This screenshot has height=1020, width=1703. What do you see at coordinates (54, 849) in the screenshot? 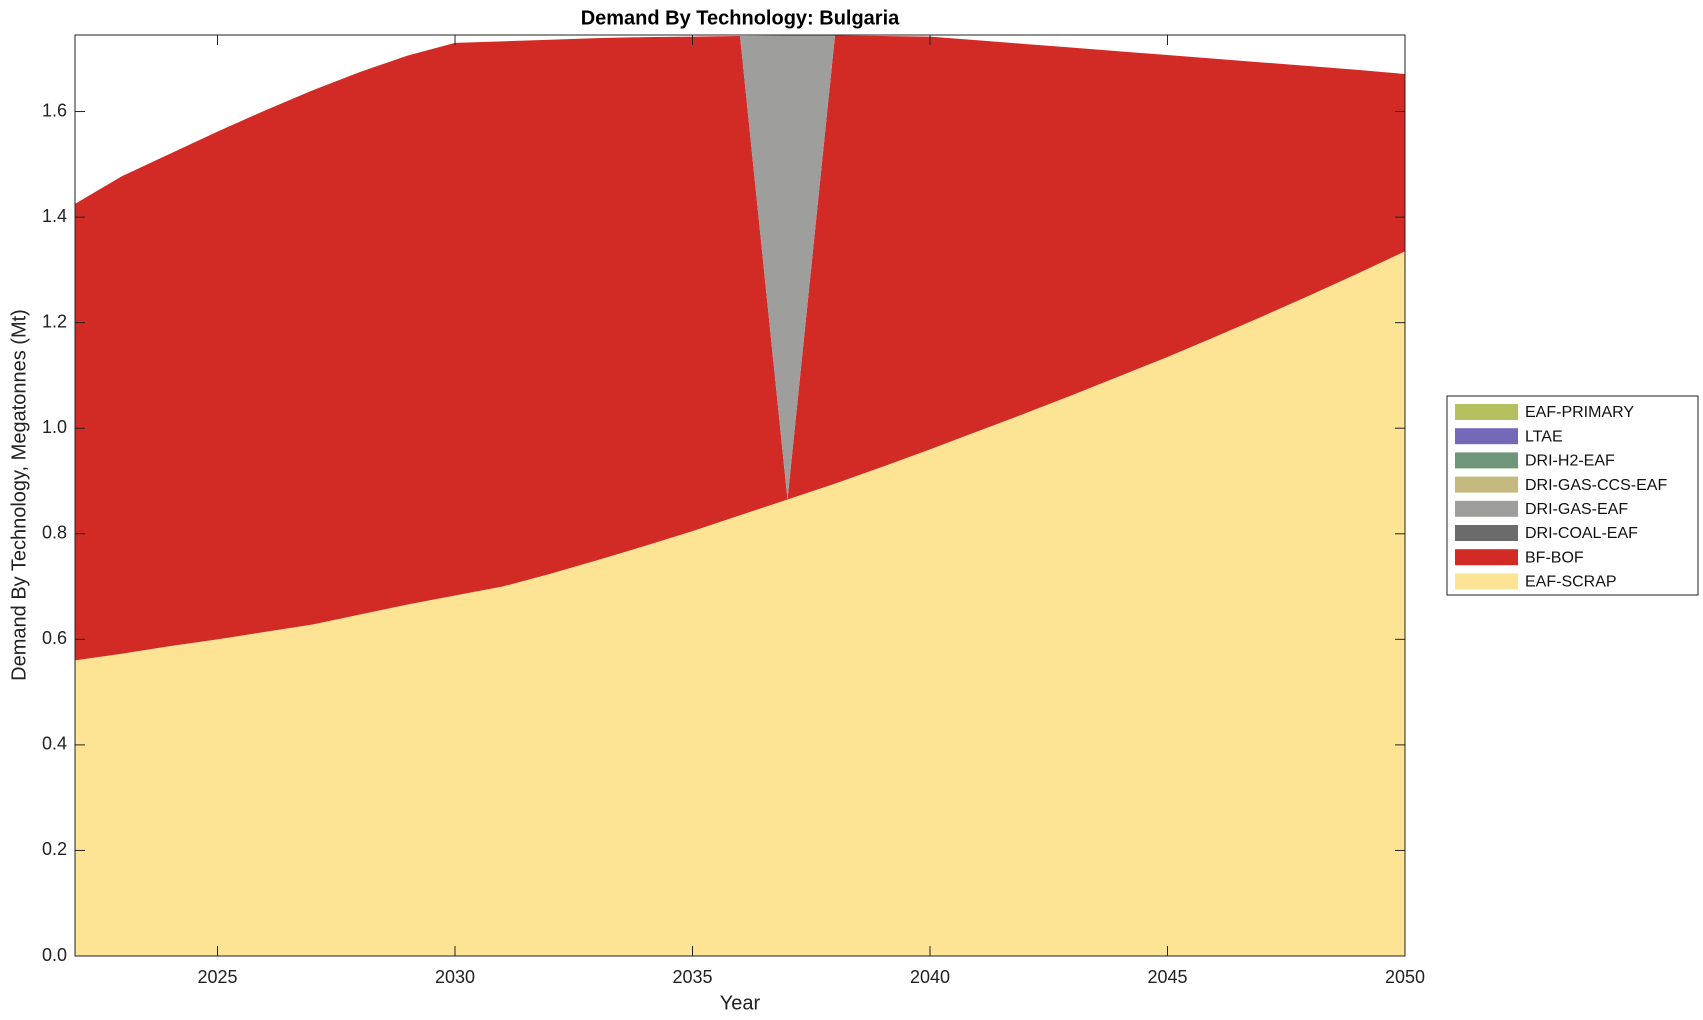
I see `y-tick-label: 0.2` at bounding box center [54, 849].